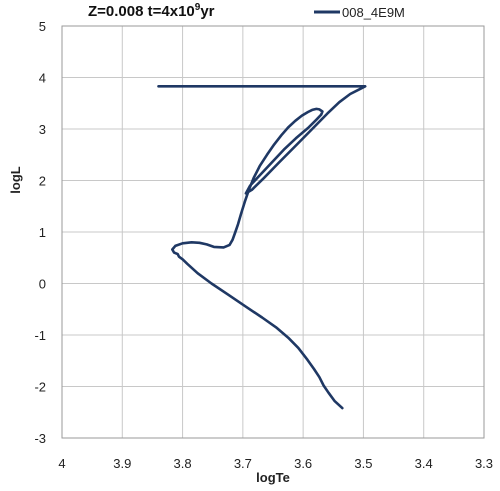  Describe the element at coordinates (42, 181) in the screenshot. I see `y-tick-label: 2` at that location.